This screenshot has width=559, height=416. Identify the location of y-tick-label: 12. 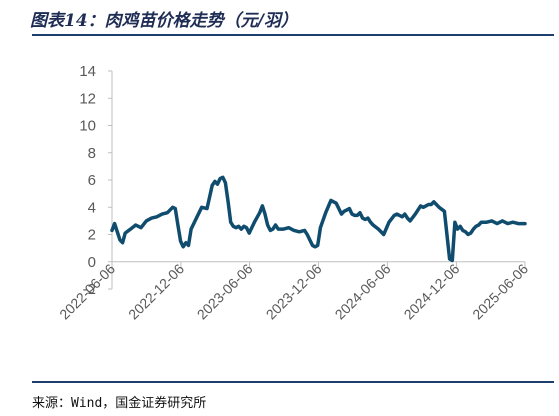
(87, 98).